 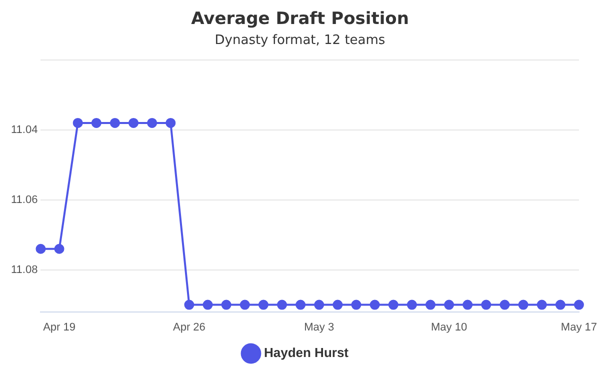 I want to click on x-tick-label: May 10, so click(x=449, y=327).